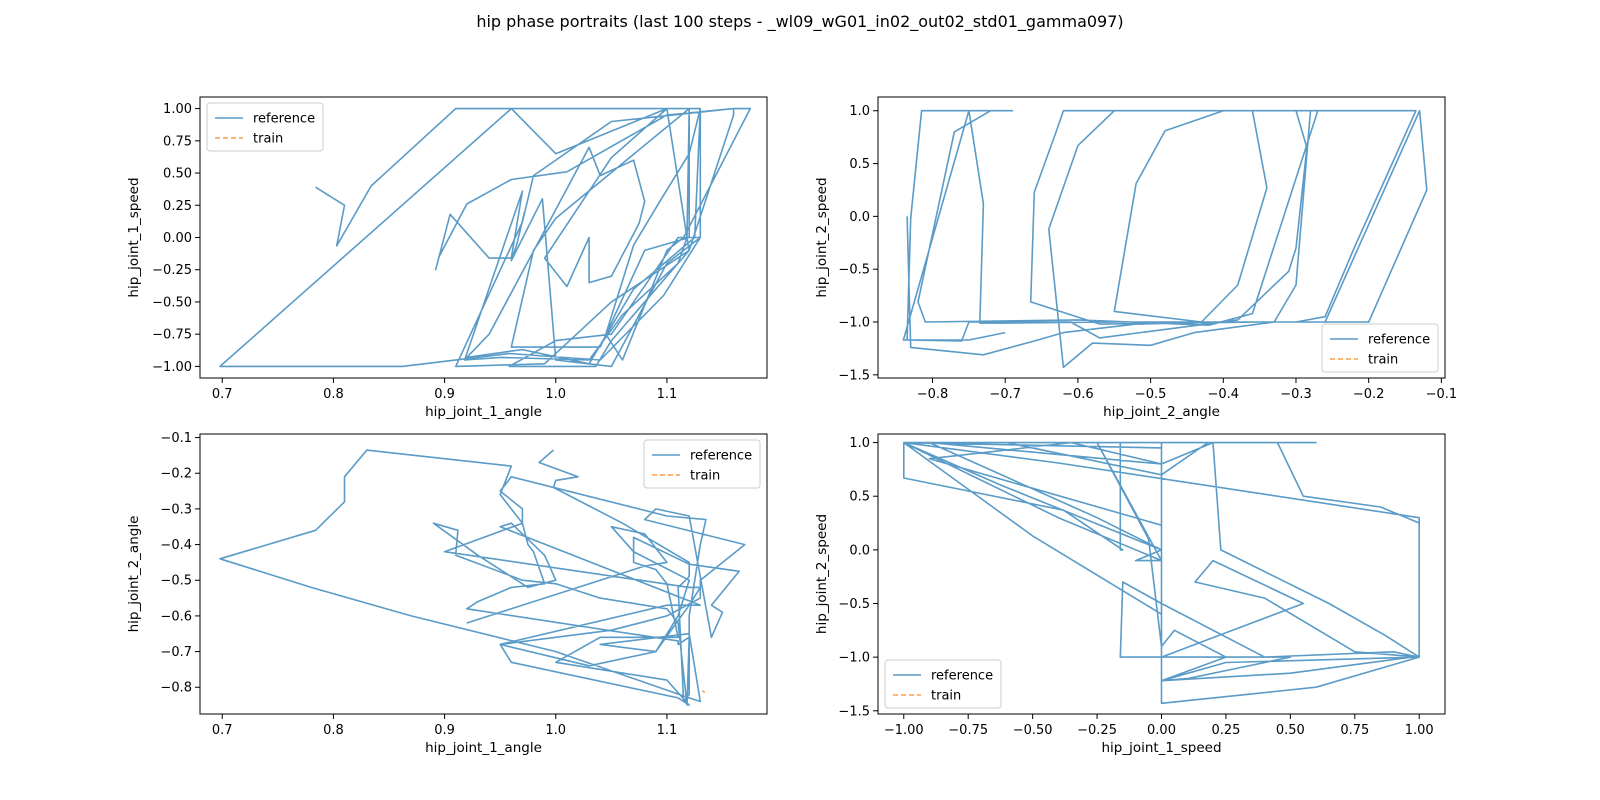  What do you see at coordinates (172, 335) in the screenshot?
I see `y-tick-label: −0.75` at bounding box center [172, 335].